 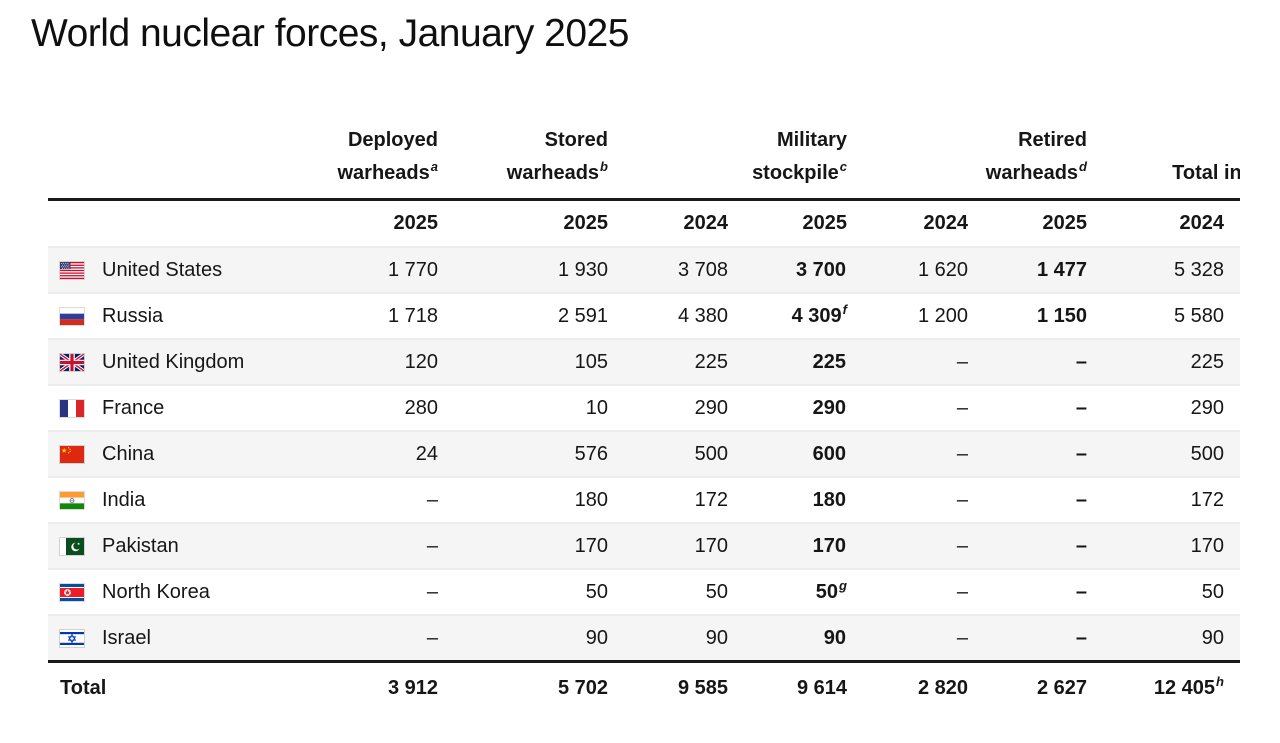 I want to click on footnote-marker: f, so click(x=844, y=309).